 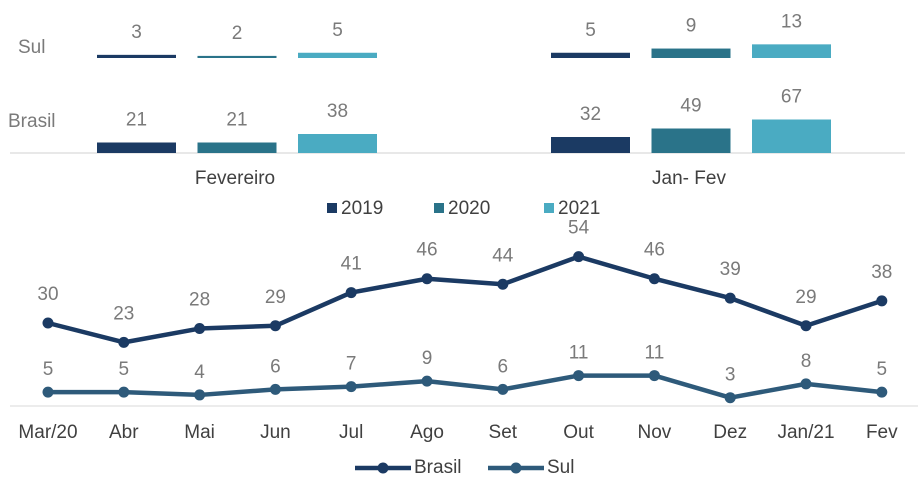 What do you see at coordinates (438, 467) in the screenshot?
I see `legend-label: Brasil` at bounding box center [438, 467].